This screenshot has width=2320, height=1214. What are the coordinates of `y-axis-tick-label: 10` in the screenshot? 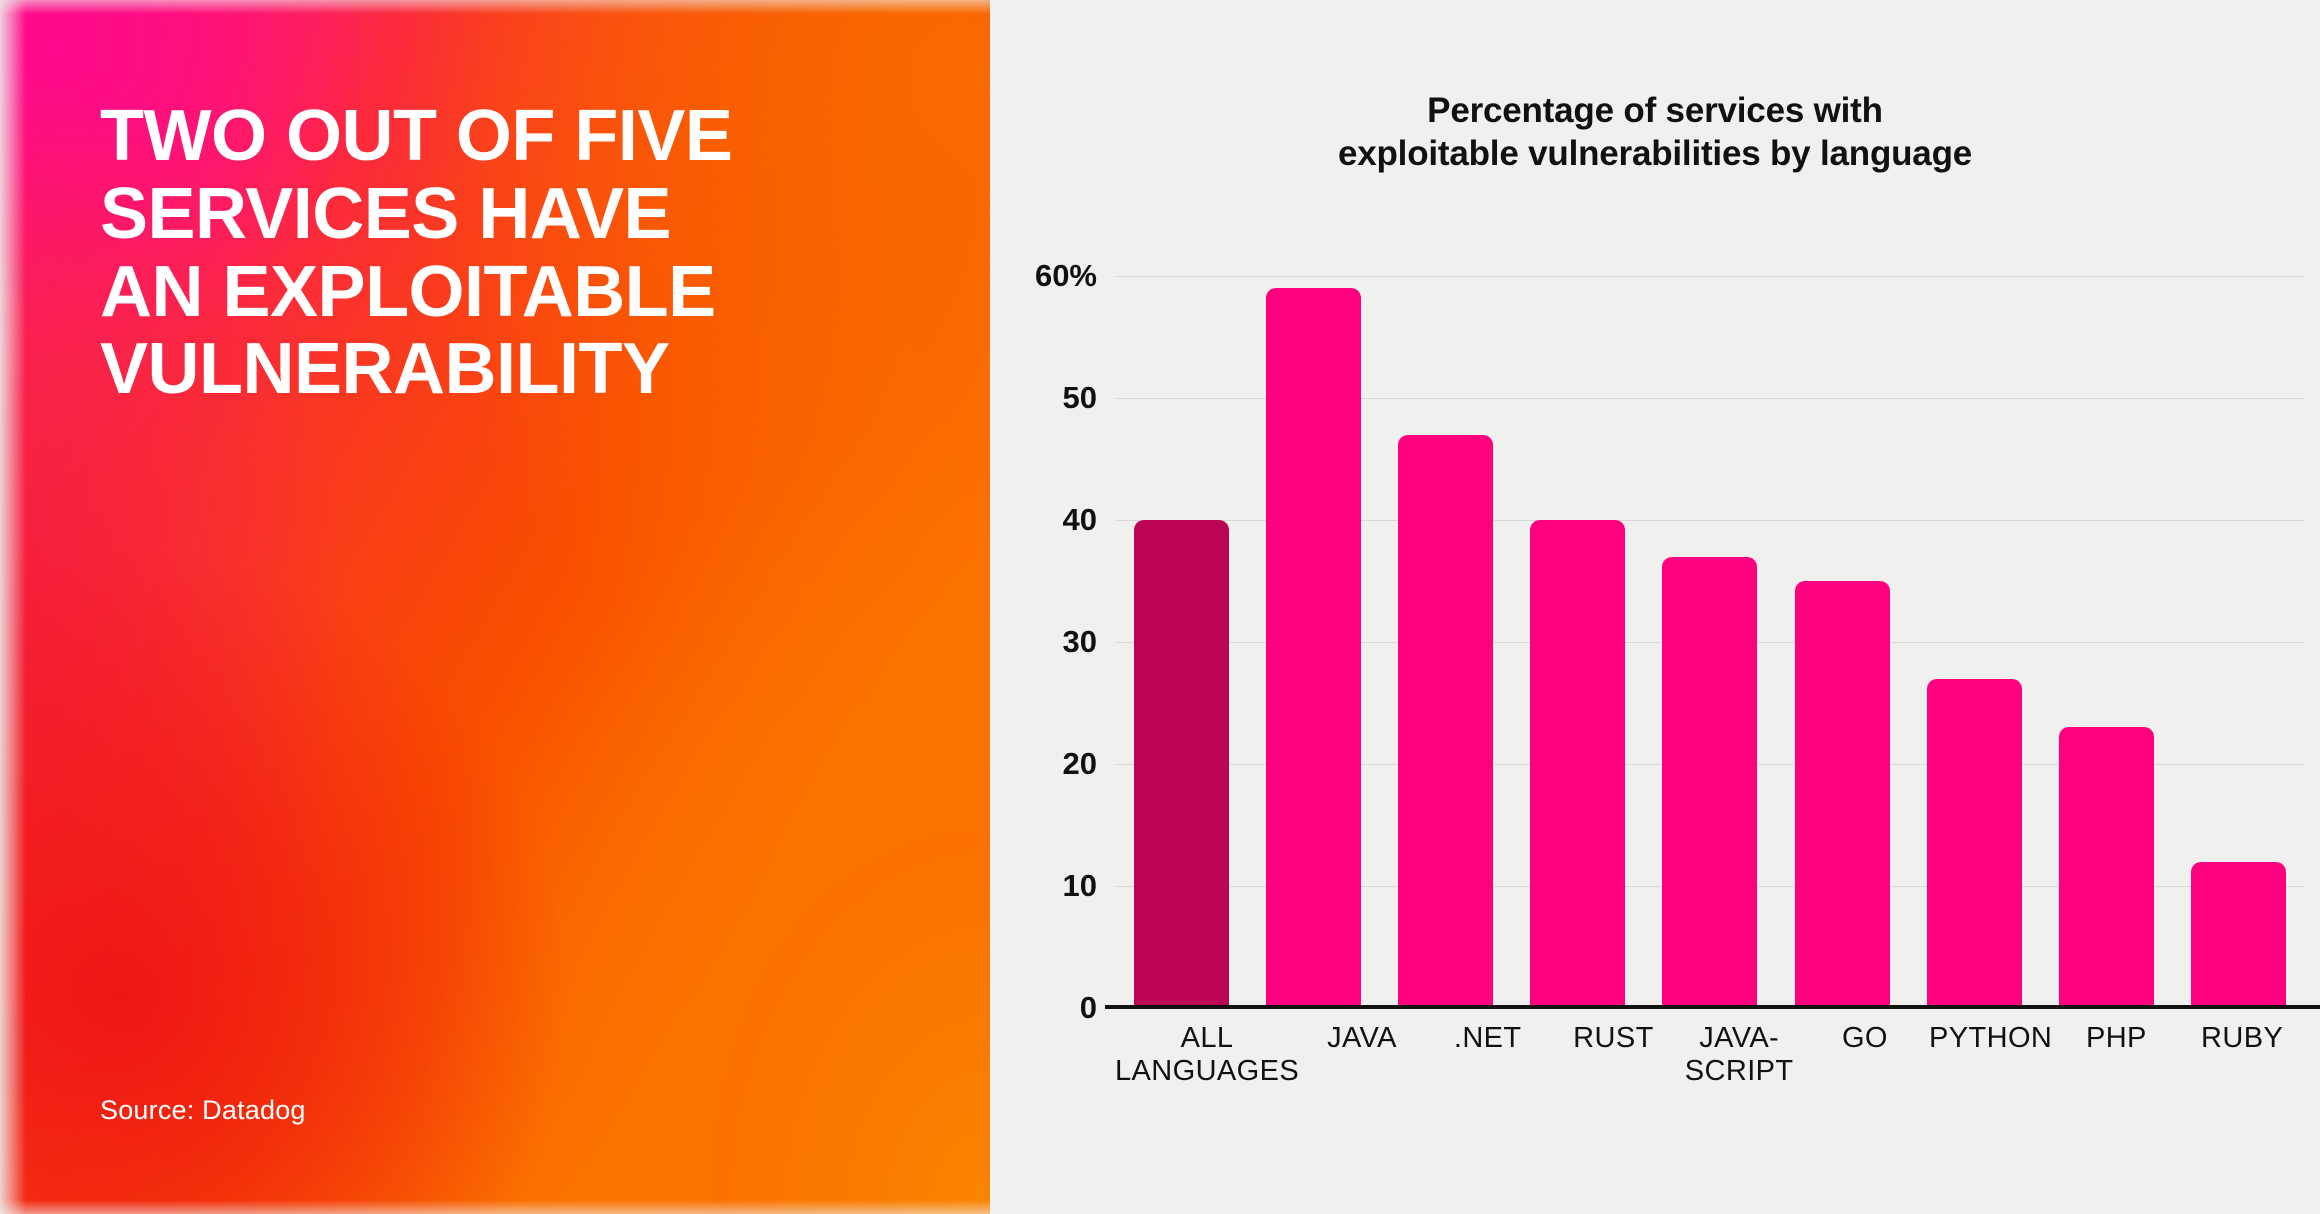 It's located at (1079, 885).